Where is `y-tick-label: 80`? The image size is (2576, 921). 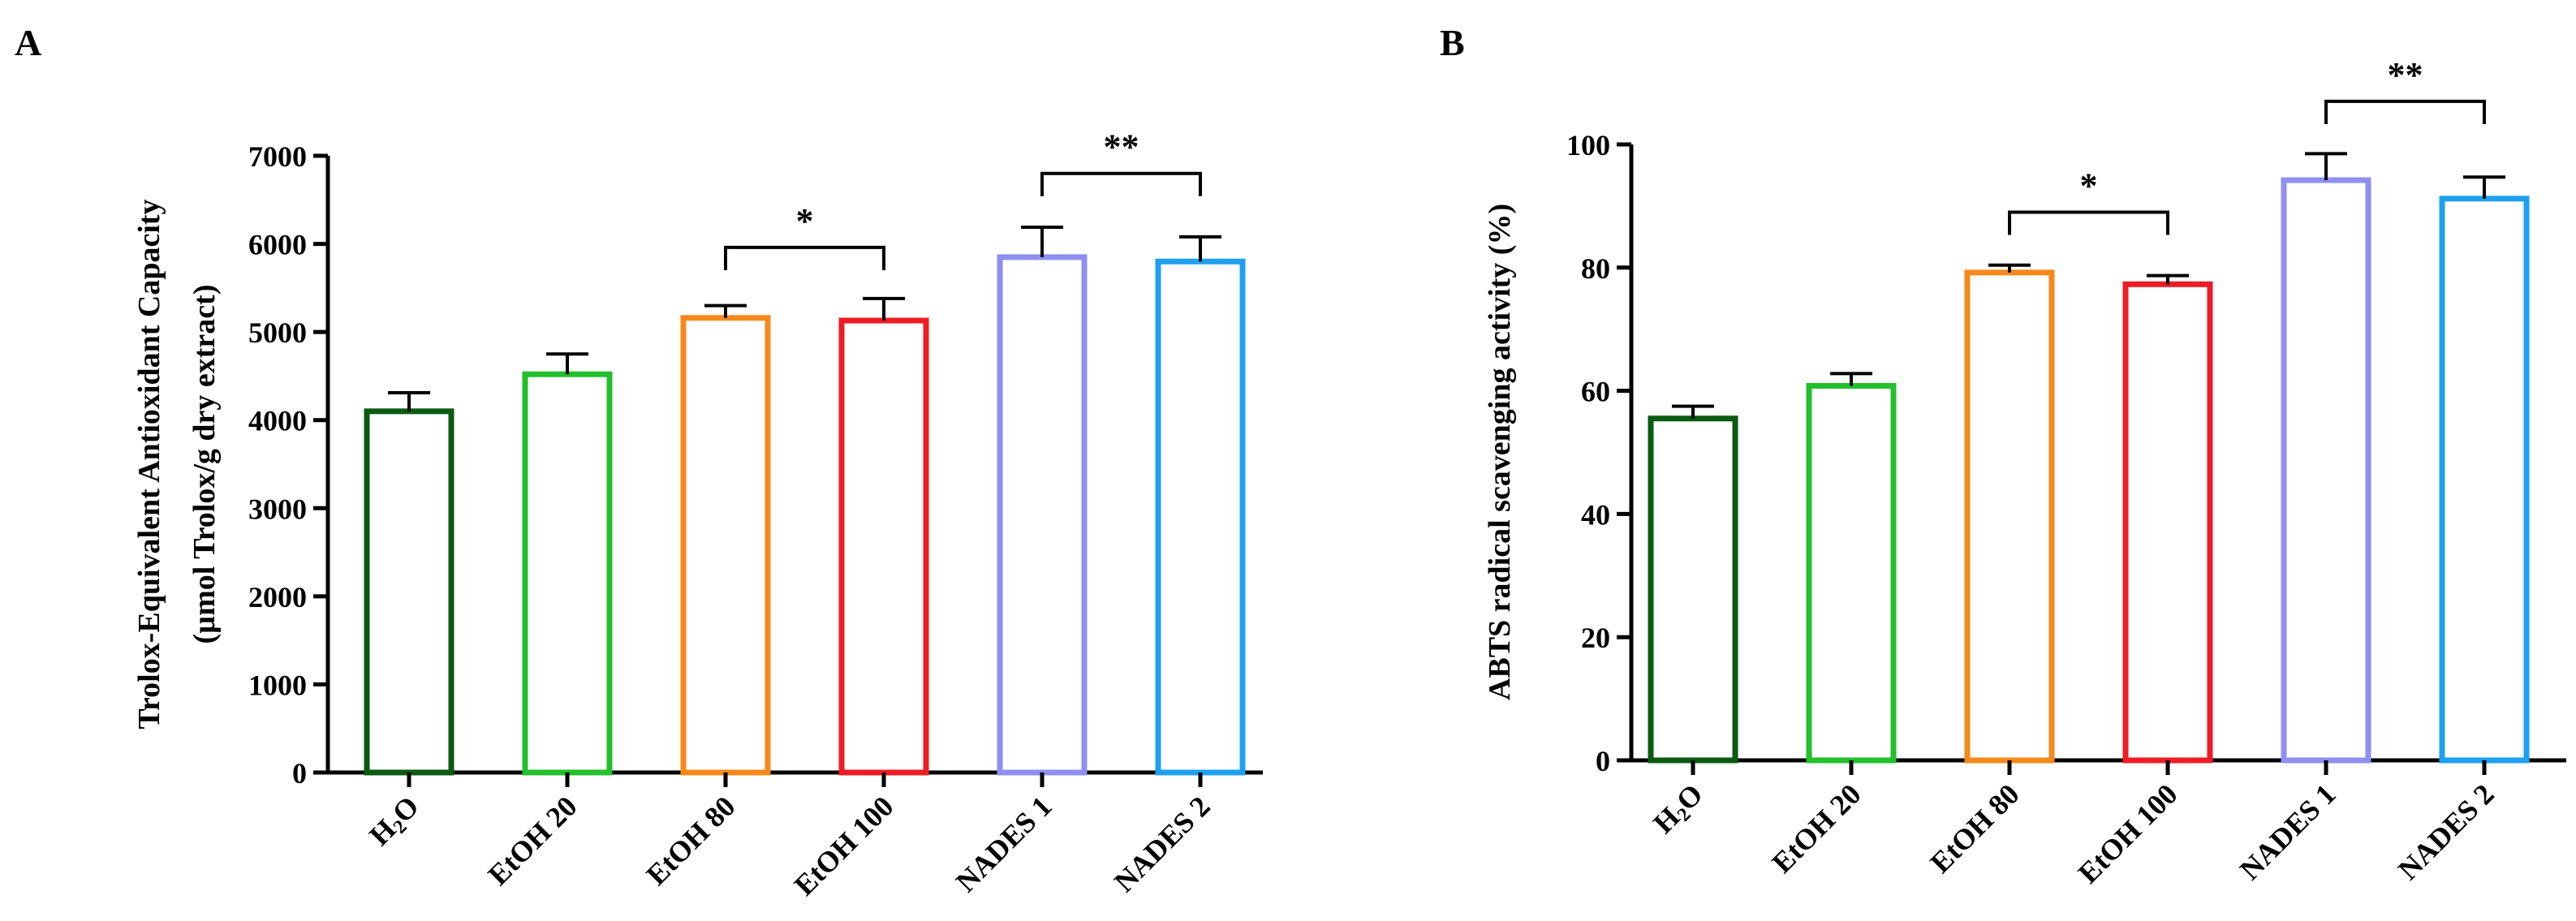 y-tick-label: 80 is located at coordinates (1596, 268).